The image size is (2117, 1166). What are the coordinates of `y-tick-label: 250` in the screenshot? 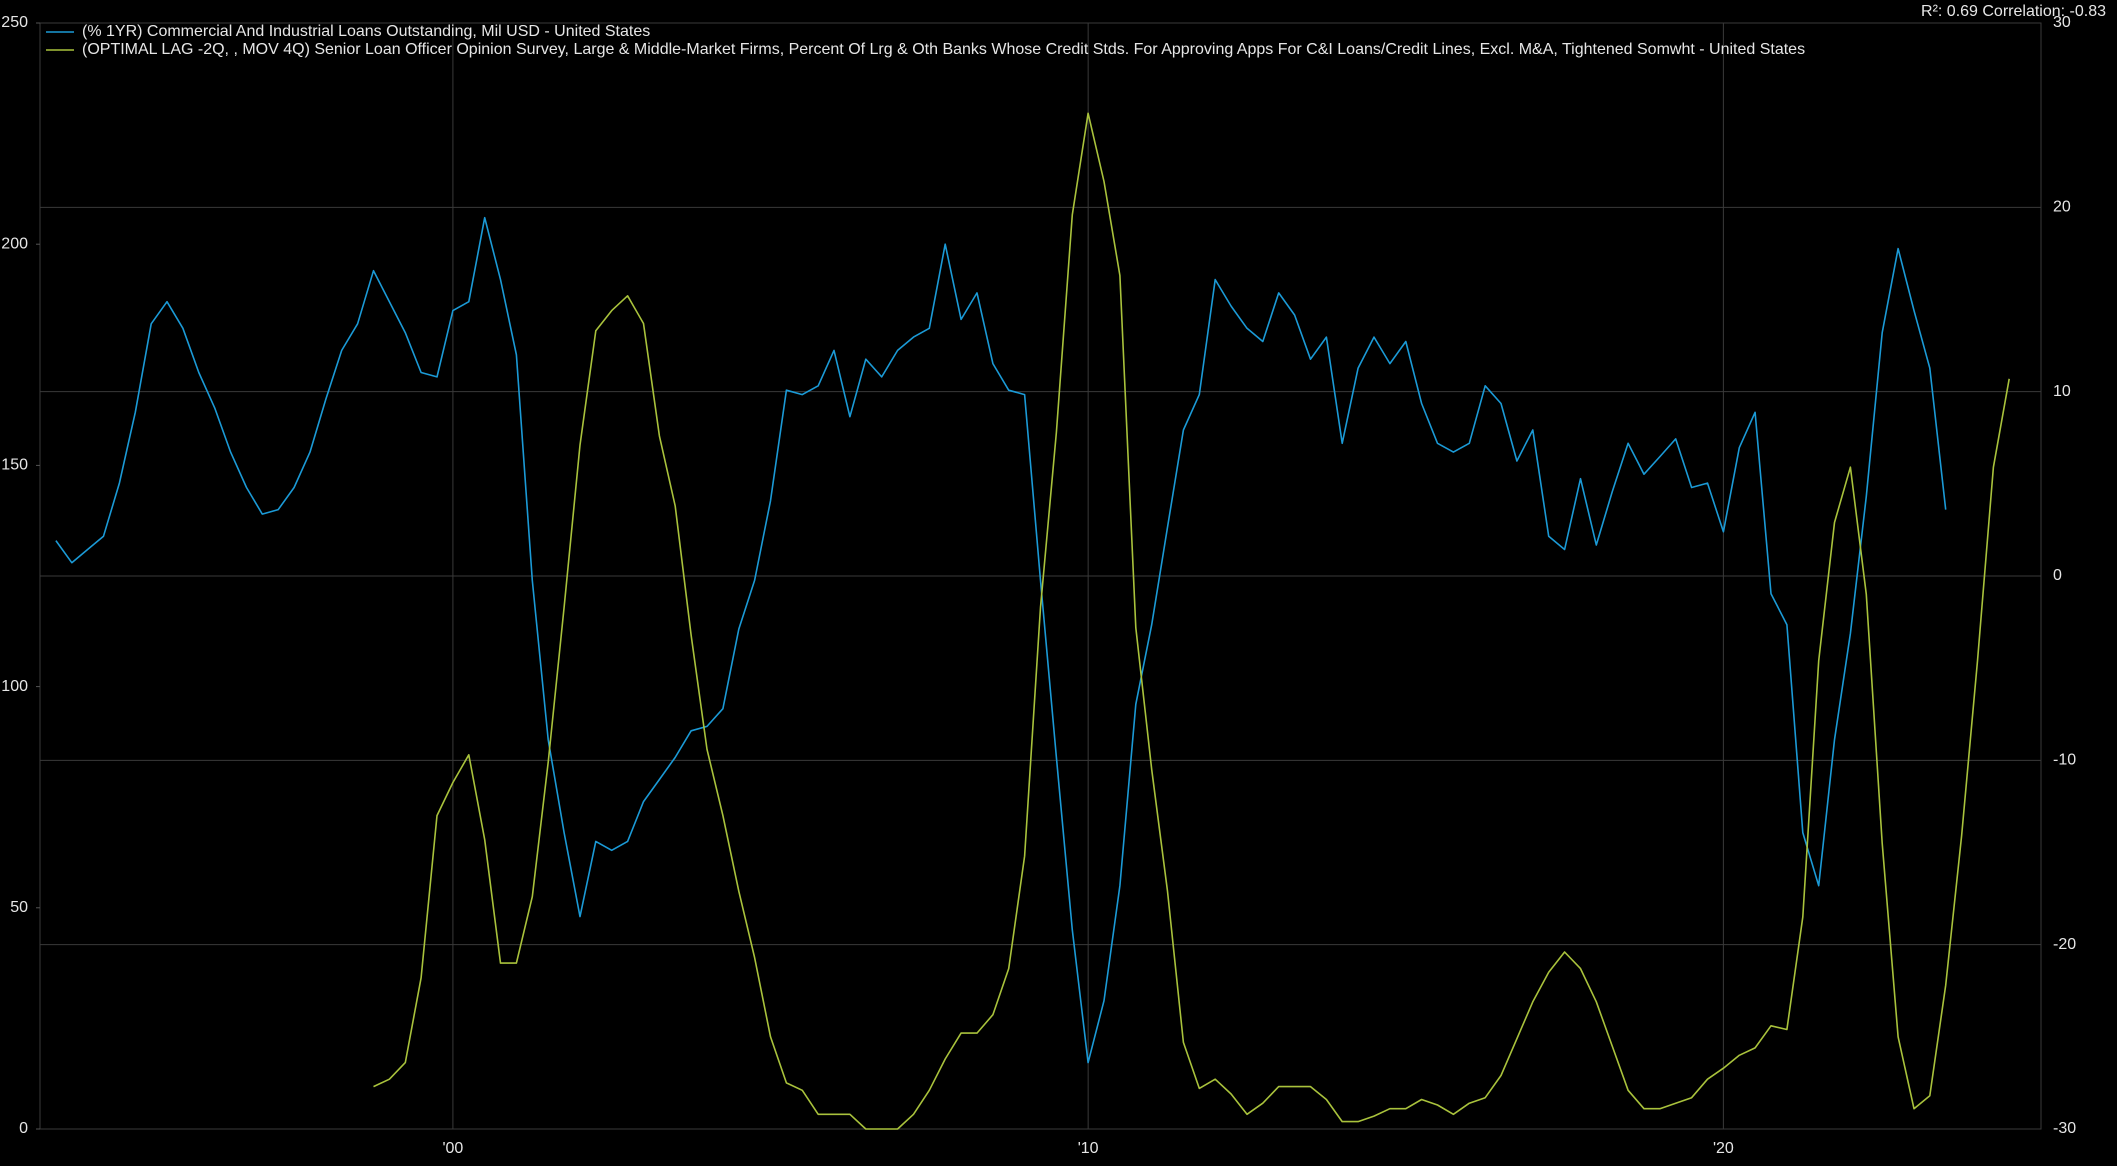 It's located at (14, 22).